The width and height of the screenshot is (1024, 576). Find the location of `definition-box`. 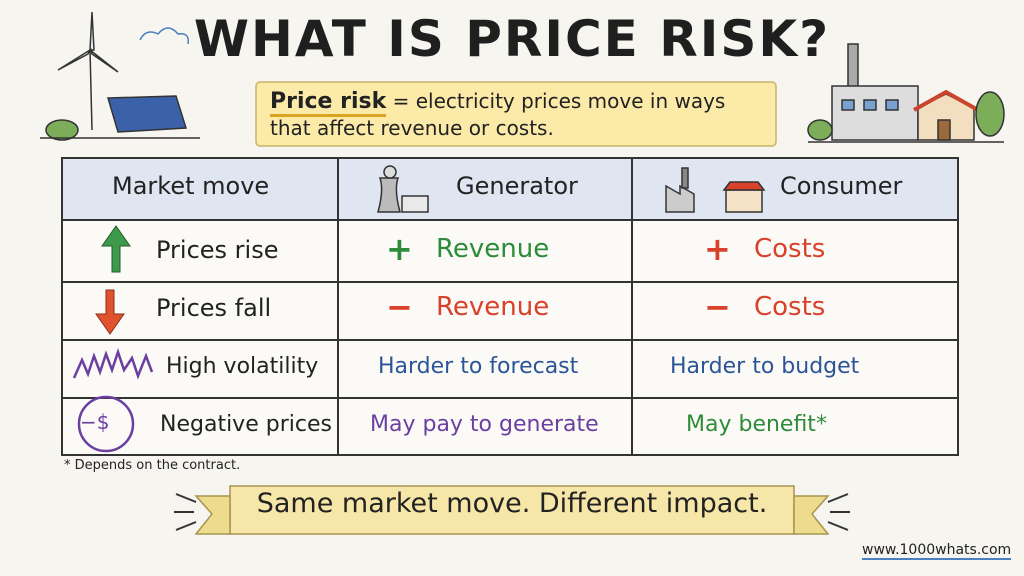

definition-box is located at coordinates (516, 114).